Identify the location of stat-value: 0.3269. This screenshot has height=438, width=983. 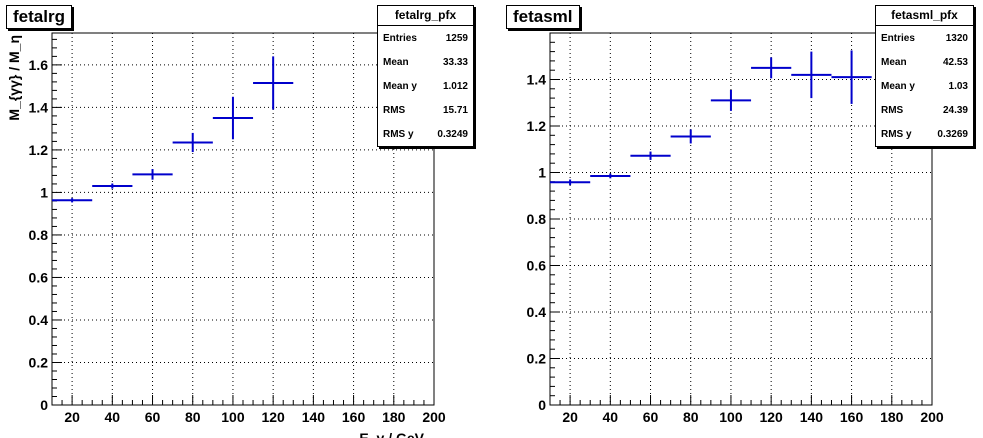
(952, 134).